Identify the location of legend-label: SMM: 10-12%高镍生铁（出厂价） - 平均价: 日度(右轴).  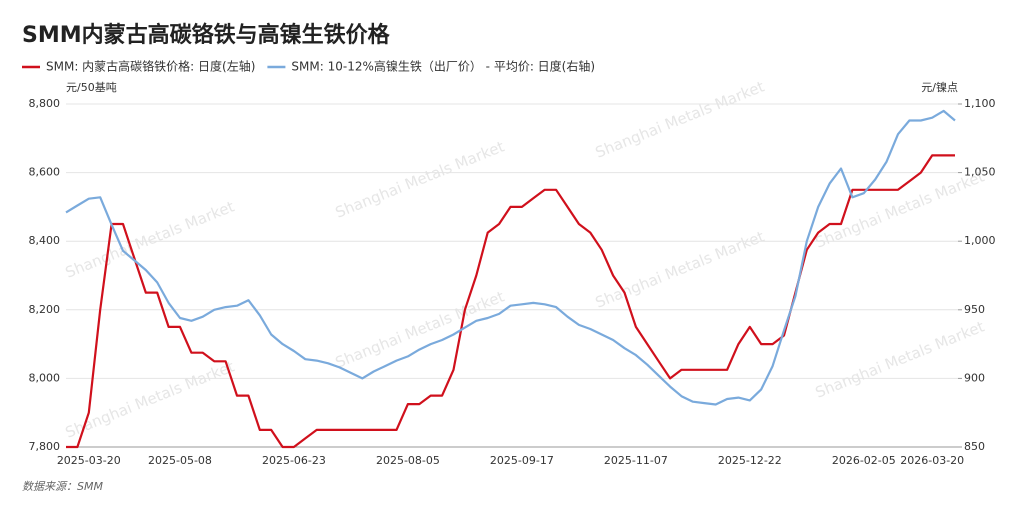
(443, 66).